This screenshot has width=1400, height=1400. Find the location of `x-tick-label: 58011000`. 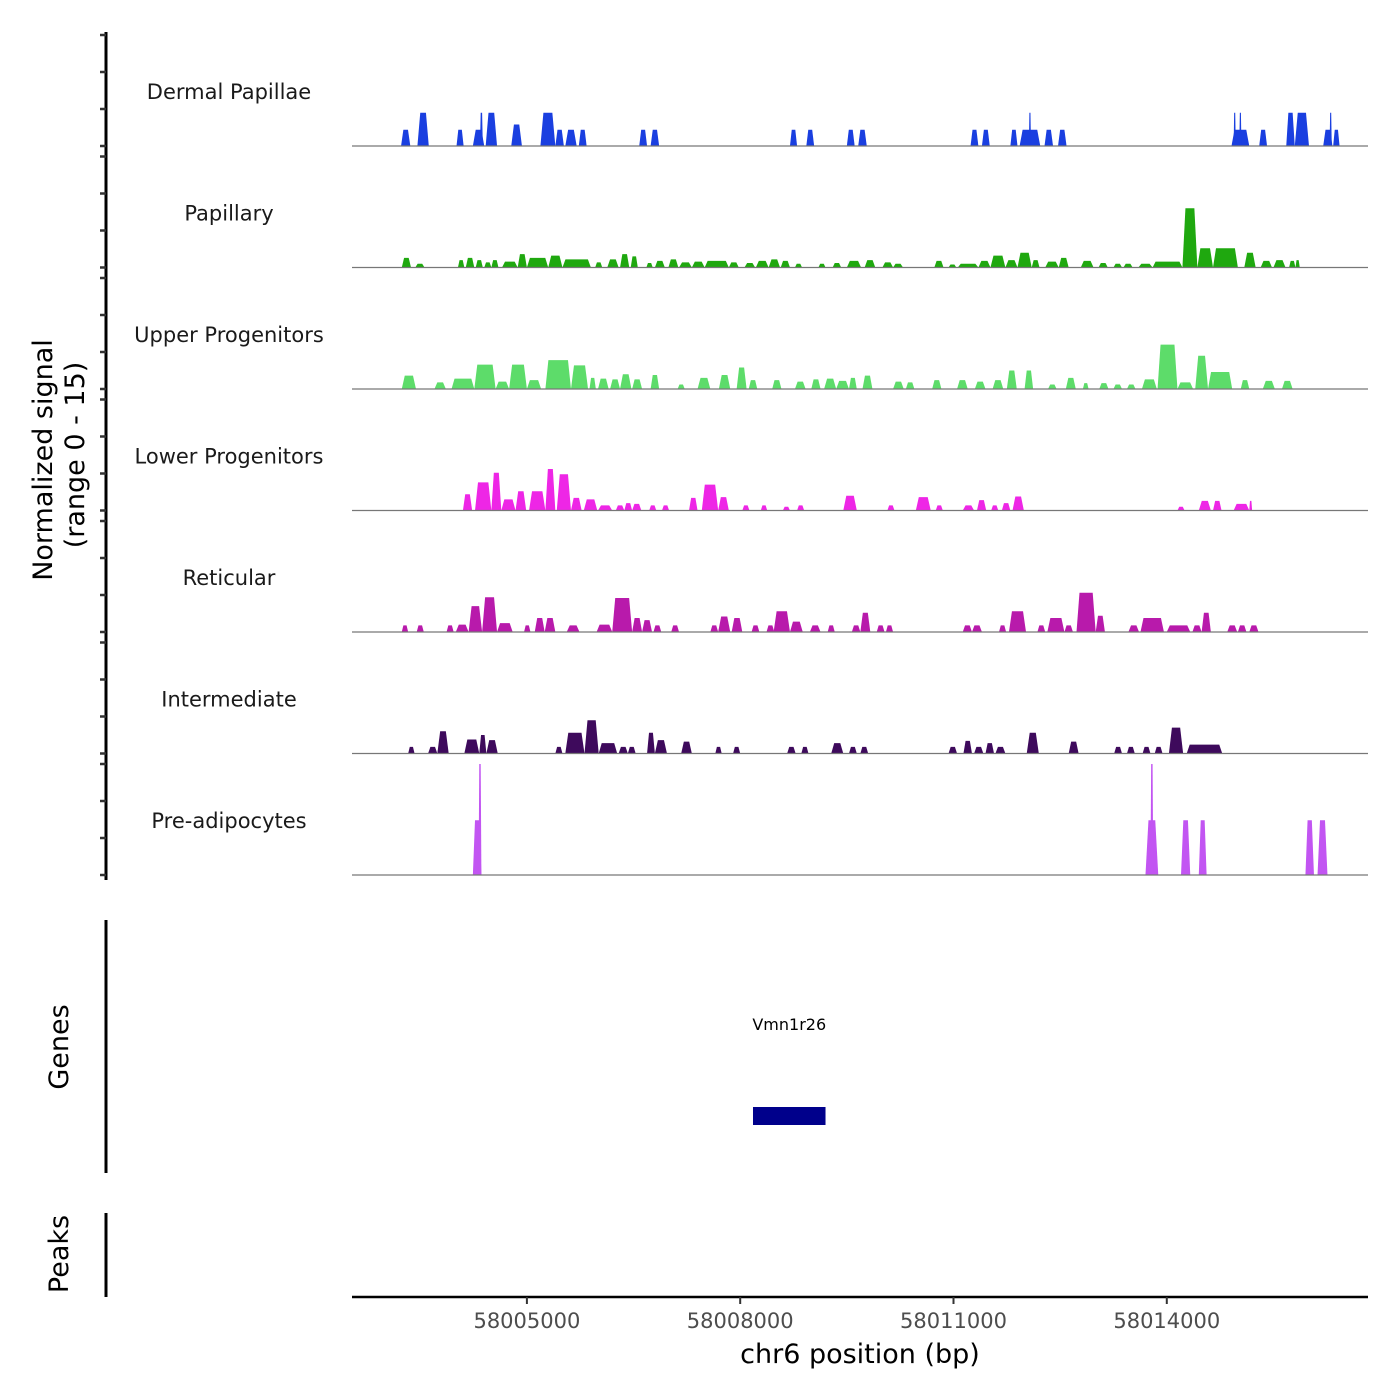

x-tick-label: 58011000 is located at coordinates (953, 1321).